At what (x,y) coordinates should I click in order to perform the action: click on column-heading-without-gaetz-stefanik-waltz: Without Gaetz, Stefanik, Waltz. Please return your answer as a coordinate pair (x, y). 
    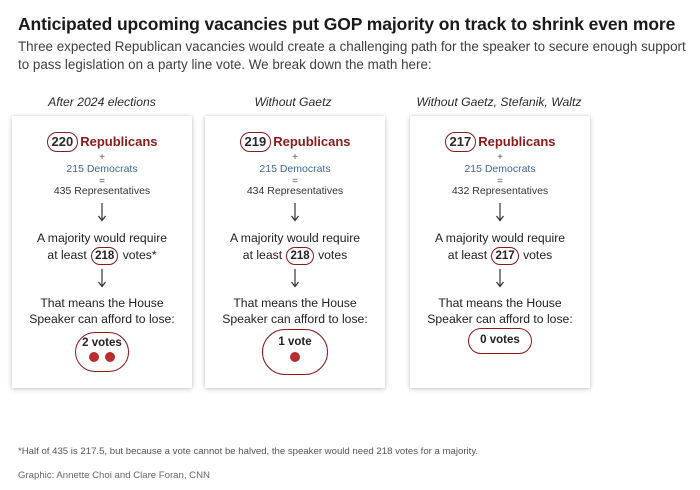
    Looking at the image, I should click on (499, 102).